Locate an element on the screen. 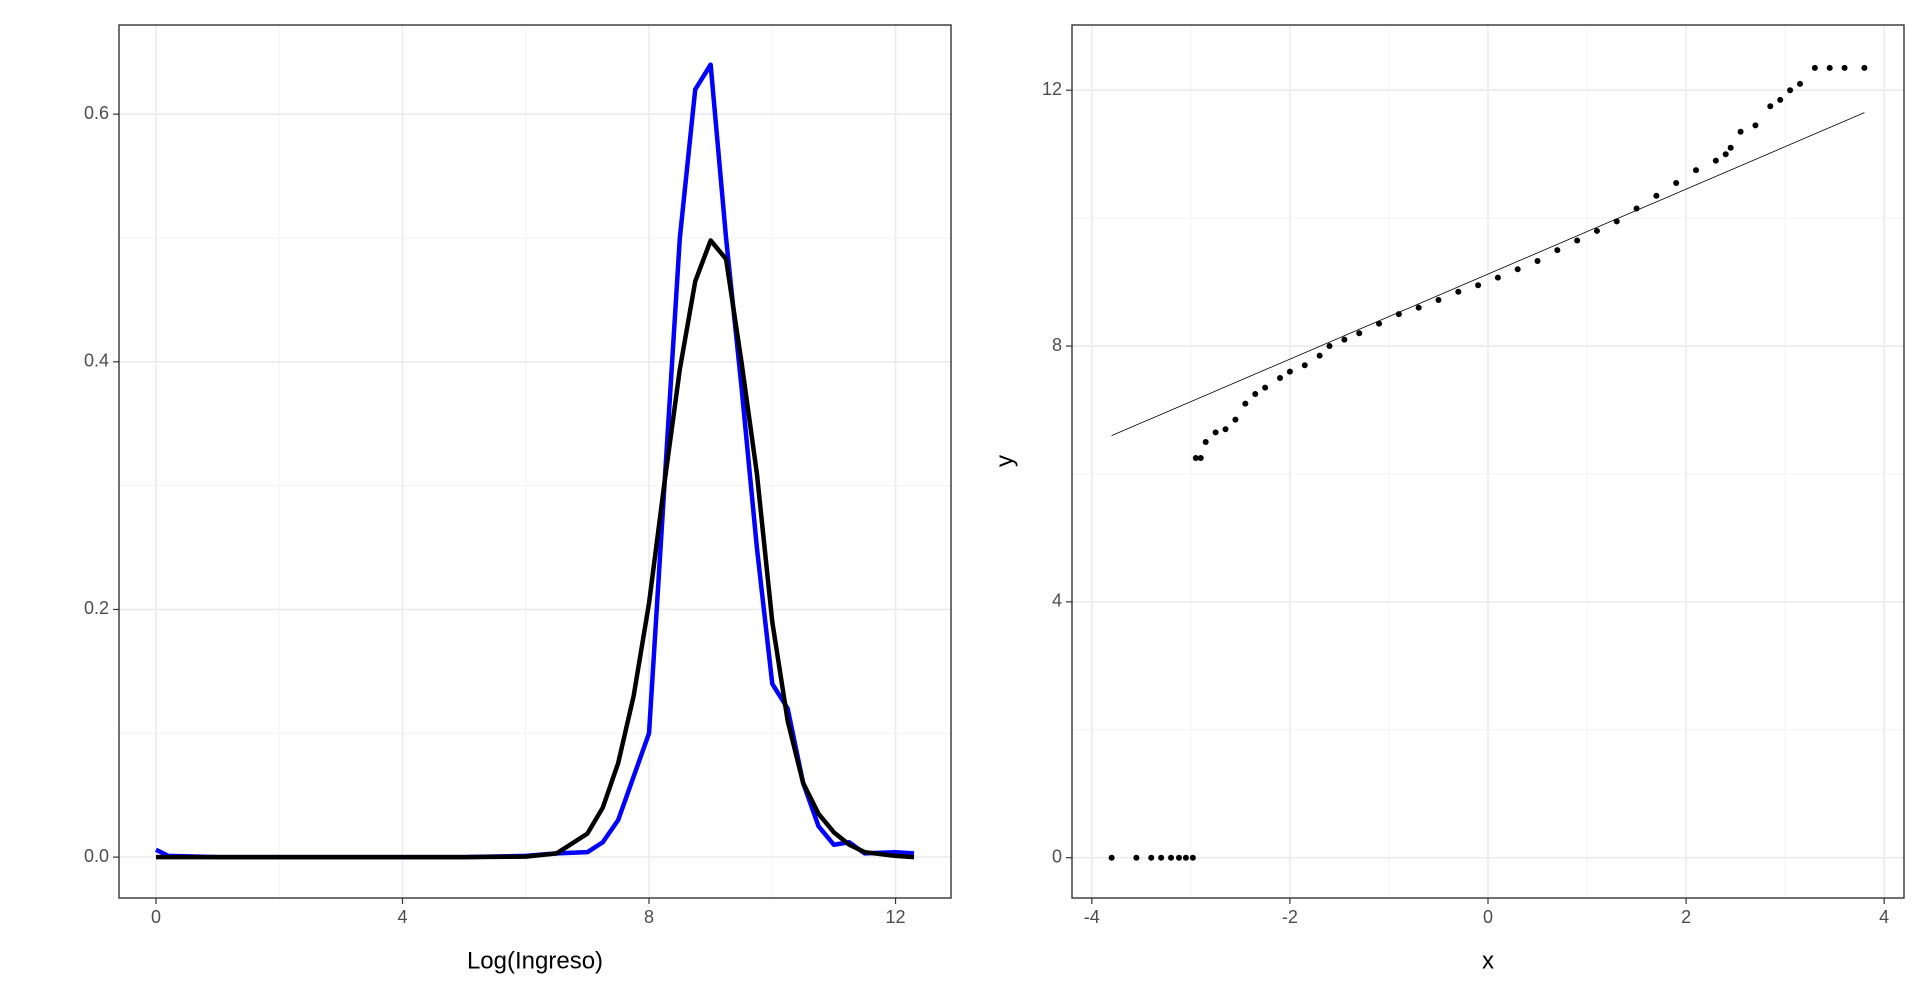 The image size is (1920, 1006). x-tick-label: -4 is located at coordinates (1092, 917).